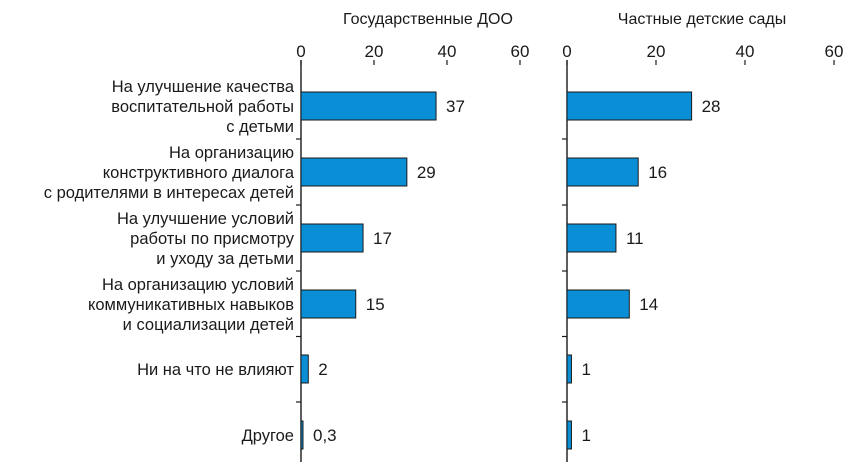  What do you see at coordinates (199, 173) in the screenshot?
I see `category-label-line: конструктивного диалога` at bounding box center [199, 173].